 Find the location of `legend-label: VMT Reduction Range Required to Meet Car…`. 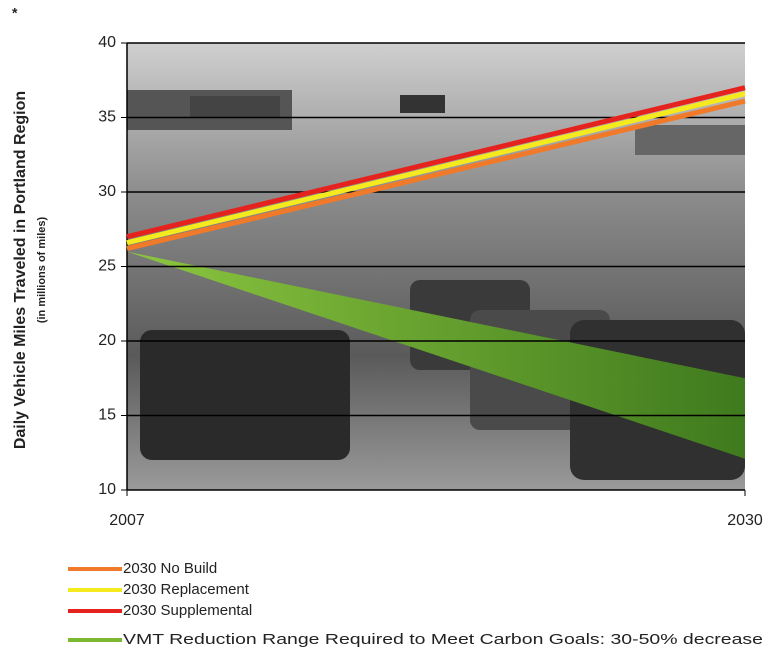

legend-label: VMT Reduction Range Required to Meet Car… is located at coordinates (443, 639).